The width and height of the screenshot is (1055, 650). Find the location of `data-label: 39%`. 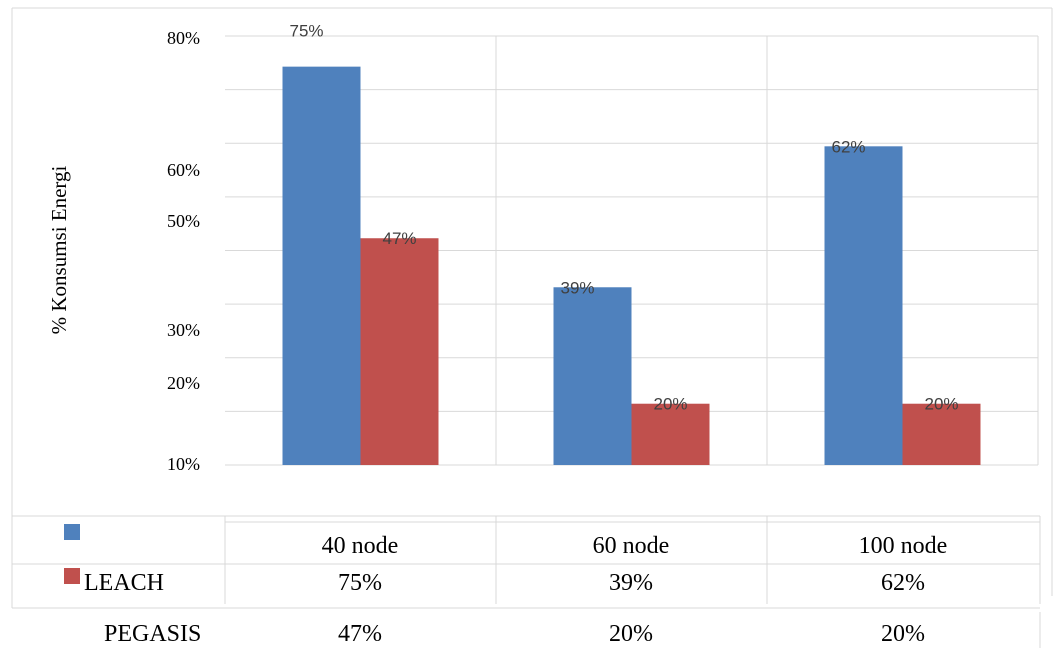

data-label: 39% is located at coordinates (577, 287).